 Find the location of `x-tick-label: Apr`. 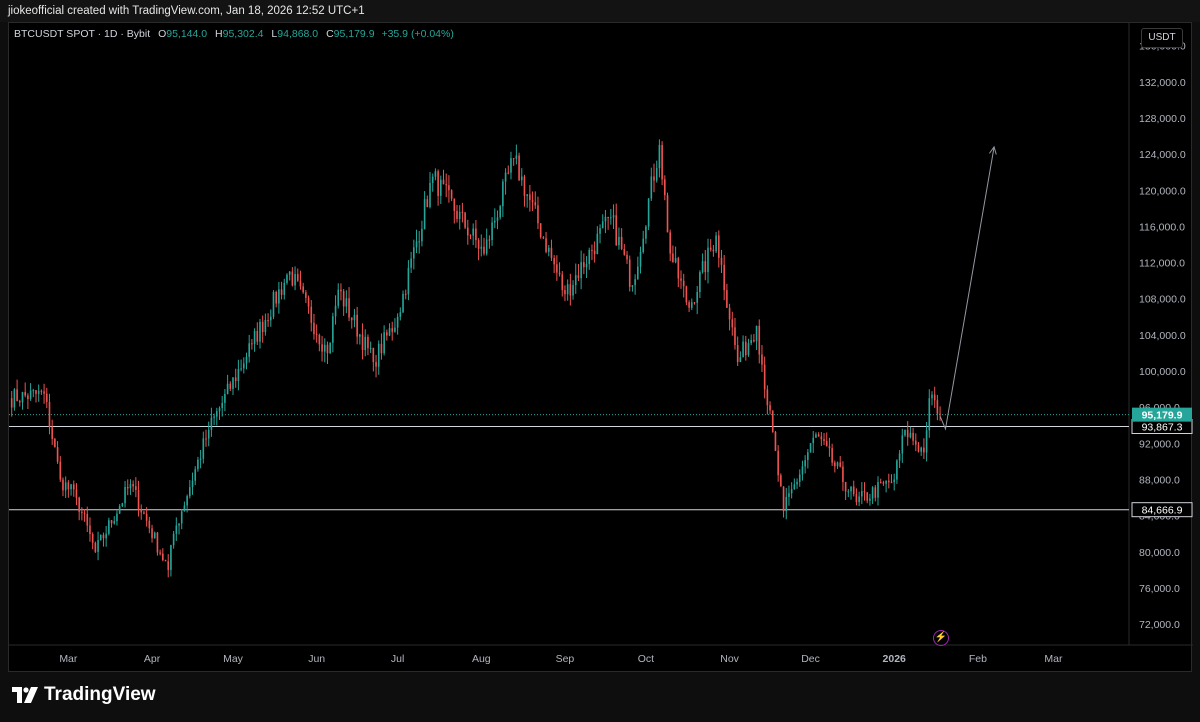

x-tick-label: Apr is located at coordinates (152, 659).